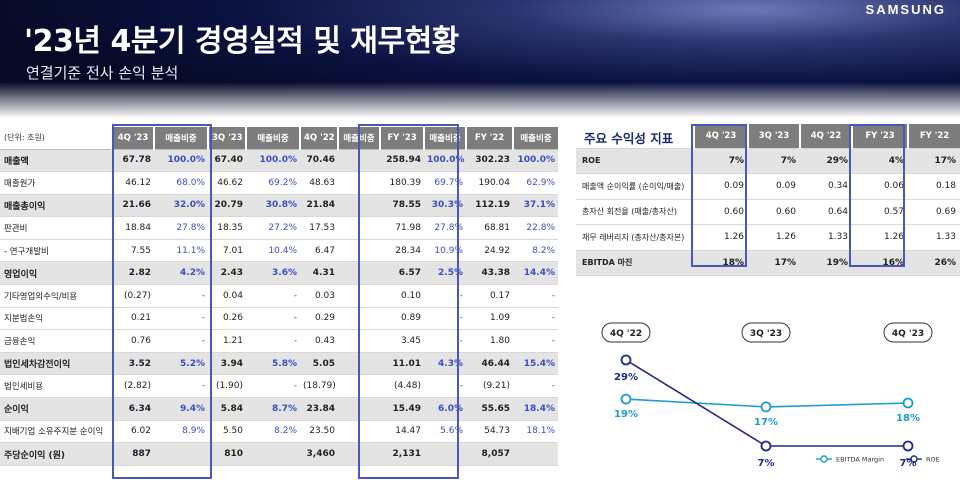 This screenshot has width=960, height=494. I want to click on value-cell: 0.03, so click(319, 296).